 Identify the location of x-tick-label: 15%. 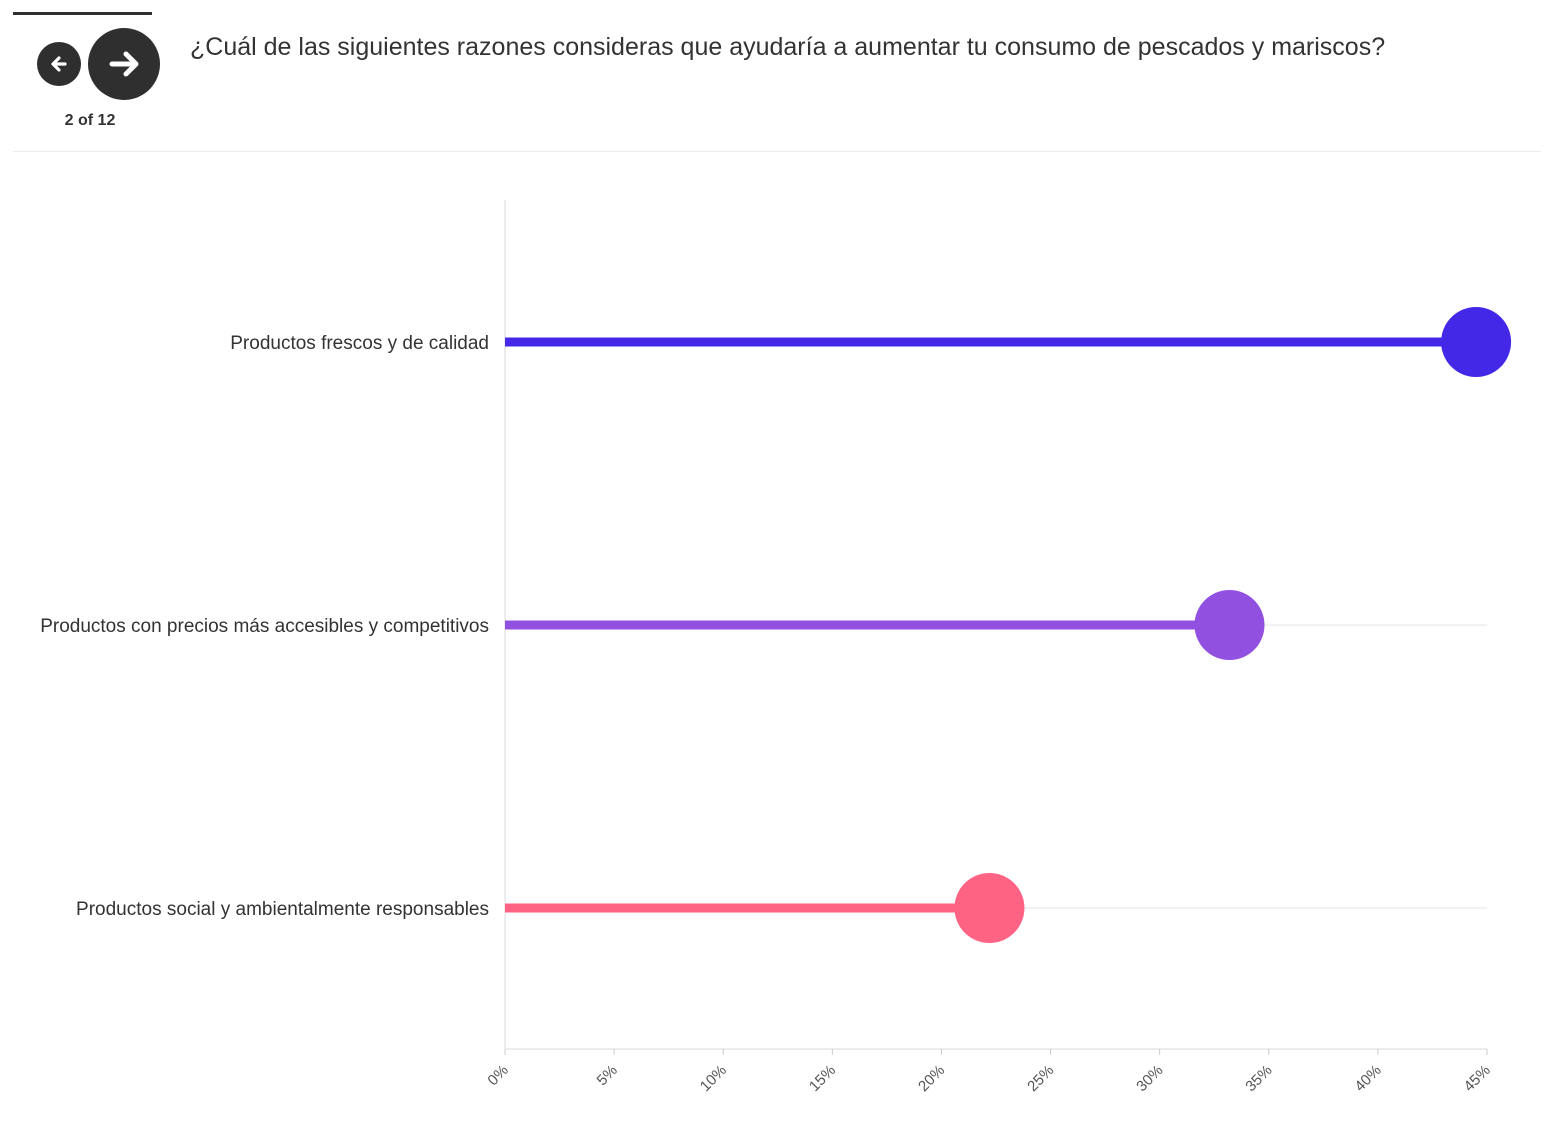
(822, 1078).